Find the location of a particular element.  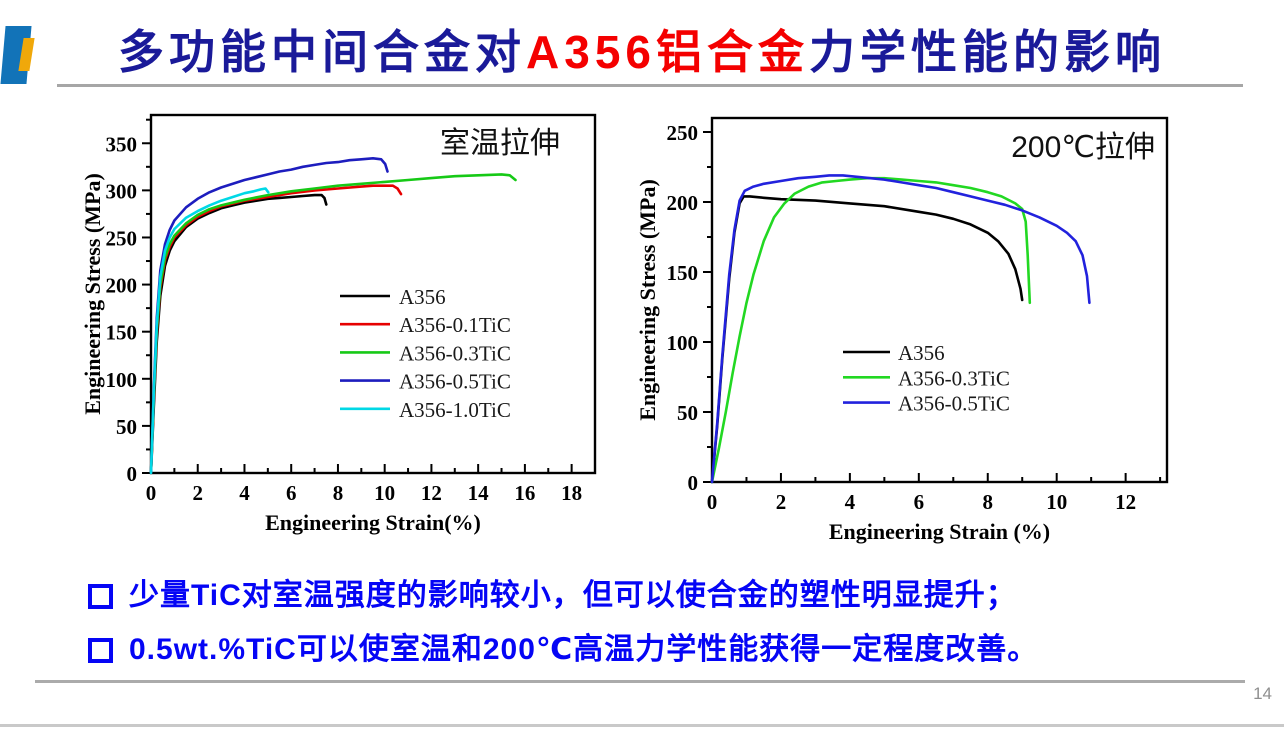

svg-text: 16 is located at coordinates (524, 493).